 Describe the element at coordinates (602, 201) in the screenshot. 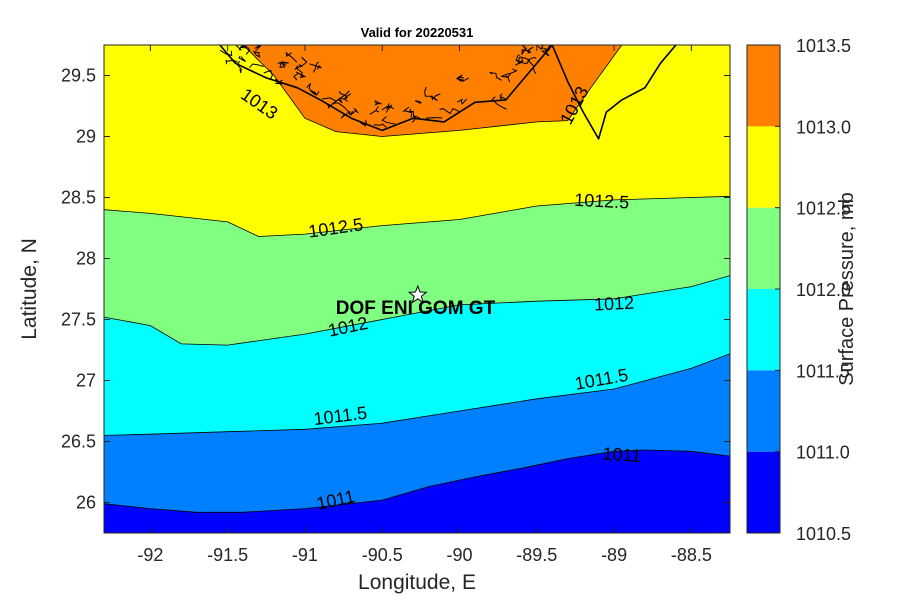

I see `contour-label: 1012.5` at that location.